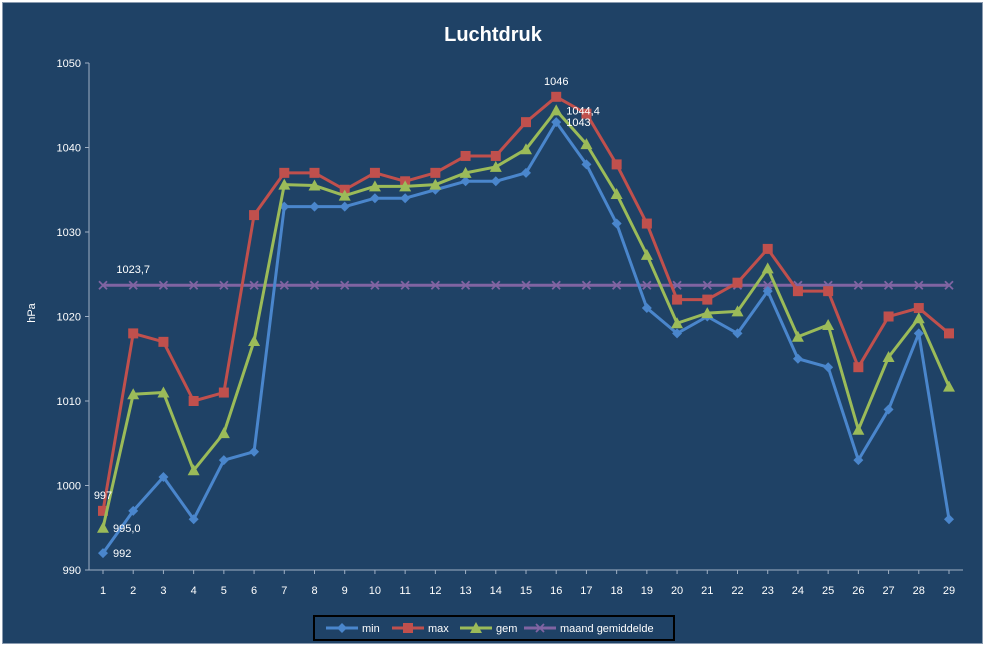 The height and width of the screenshot is (648, 987). What do you see at coordinates (194, 591) in the screenshot?
I see `x-tick-label: 4` at bounding box center [194, 591].